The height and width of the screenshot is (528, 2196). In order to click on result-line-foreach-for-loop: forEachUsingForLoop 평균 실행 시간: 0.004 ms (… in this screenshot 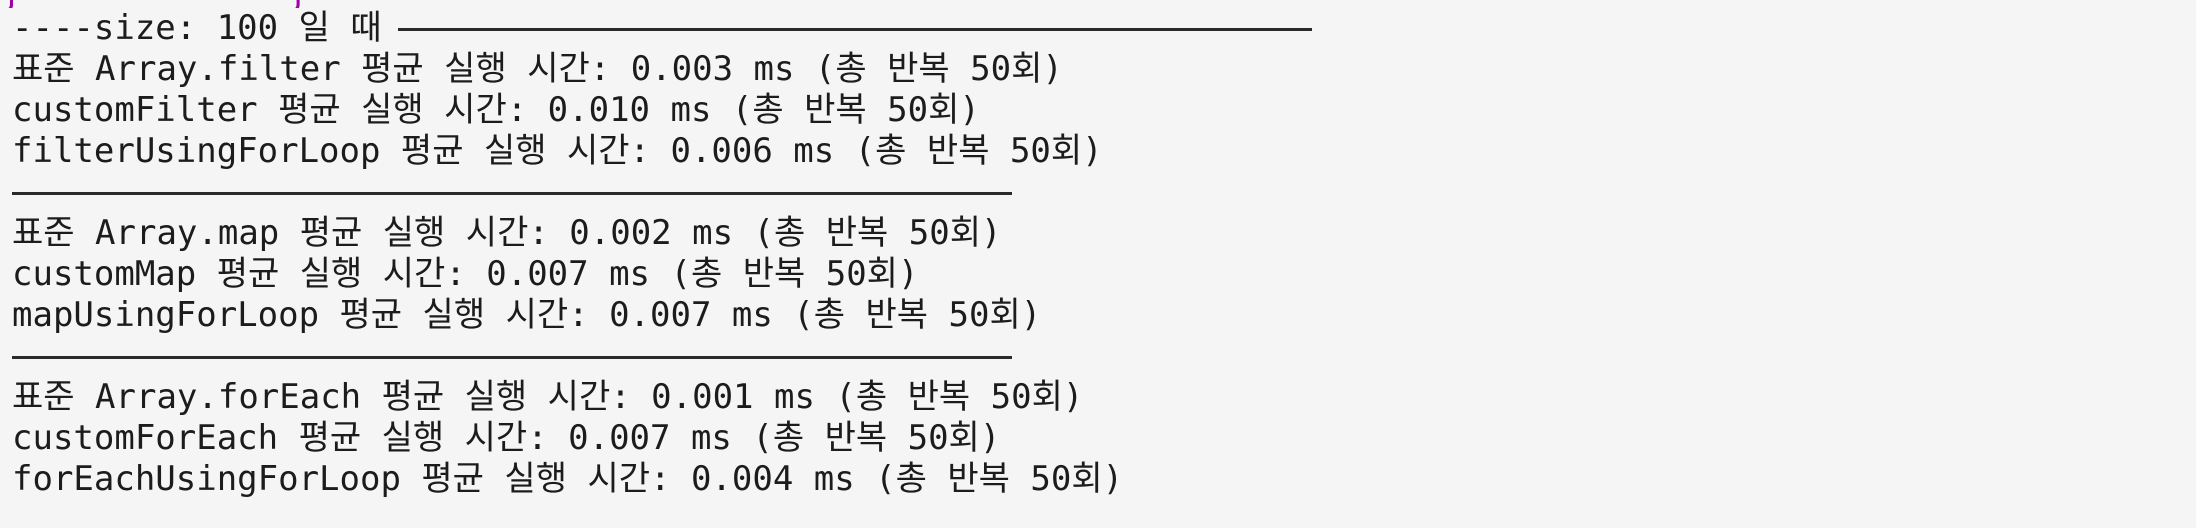, I will do `click(568, 479)`.